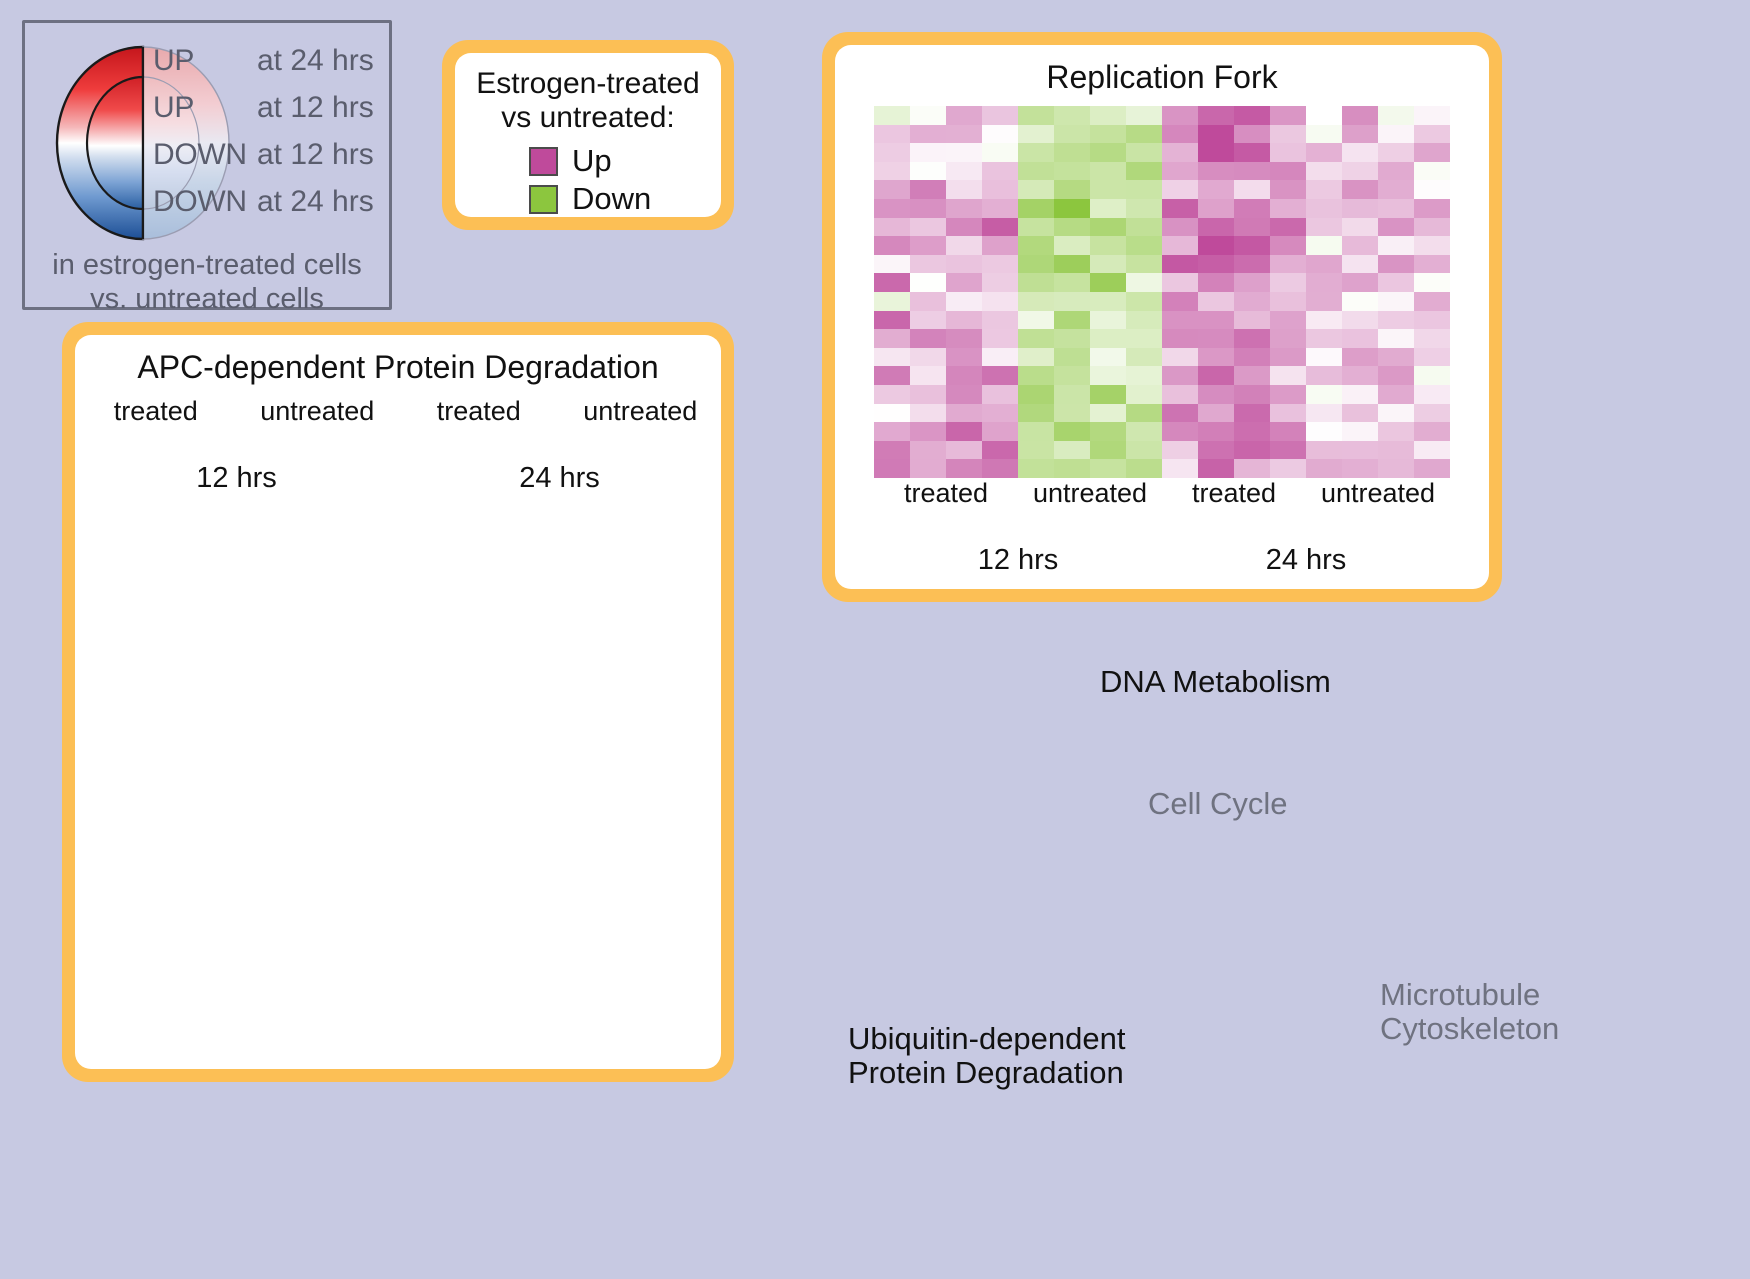  I want to click on color-key-row: DOWN at 12 hrs, so click(273, 154).